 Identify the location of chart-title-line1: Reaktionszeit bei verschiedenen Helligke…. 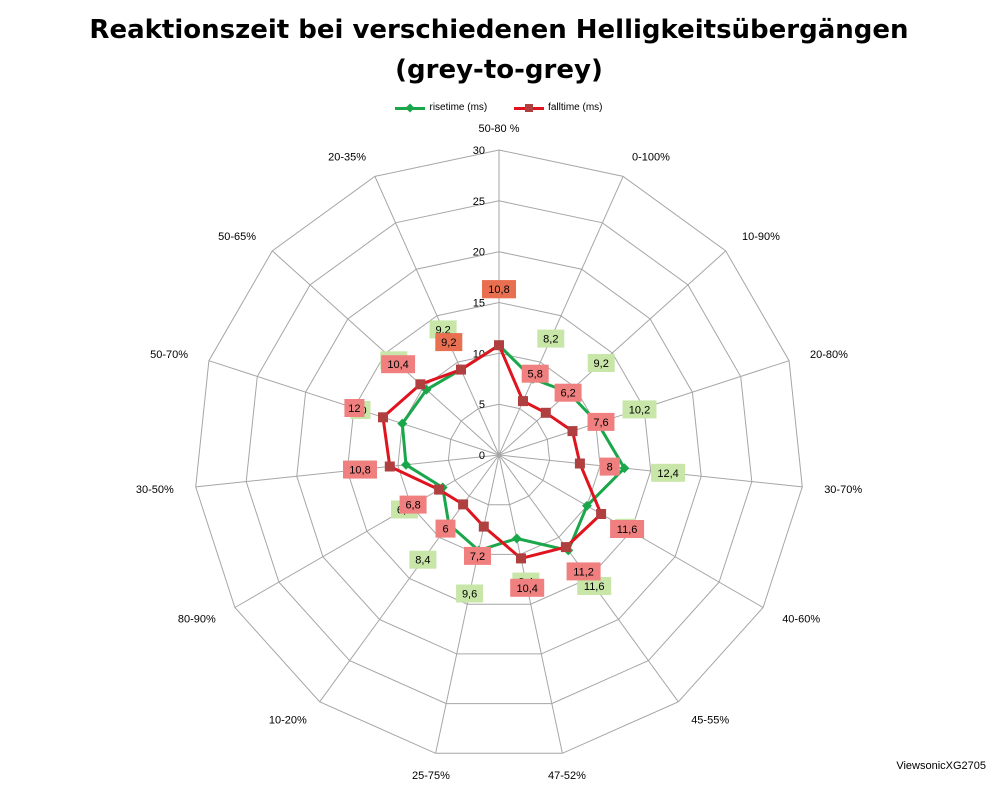
(499, 30).